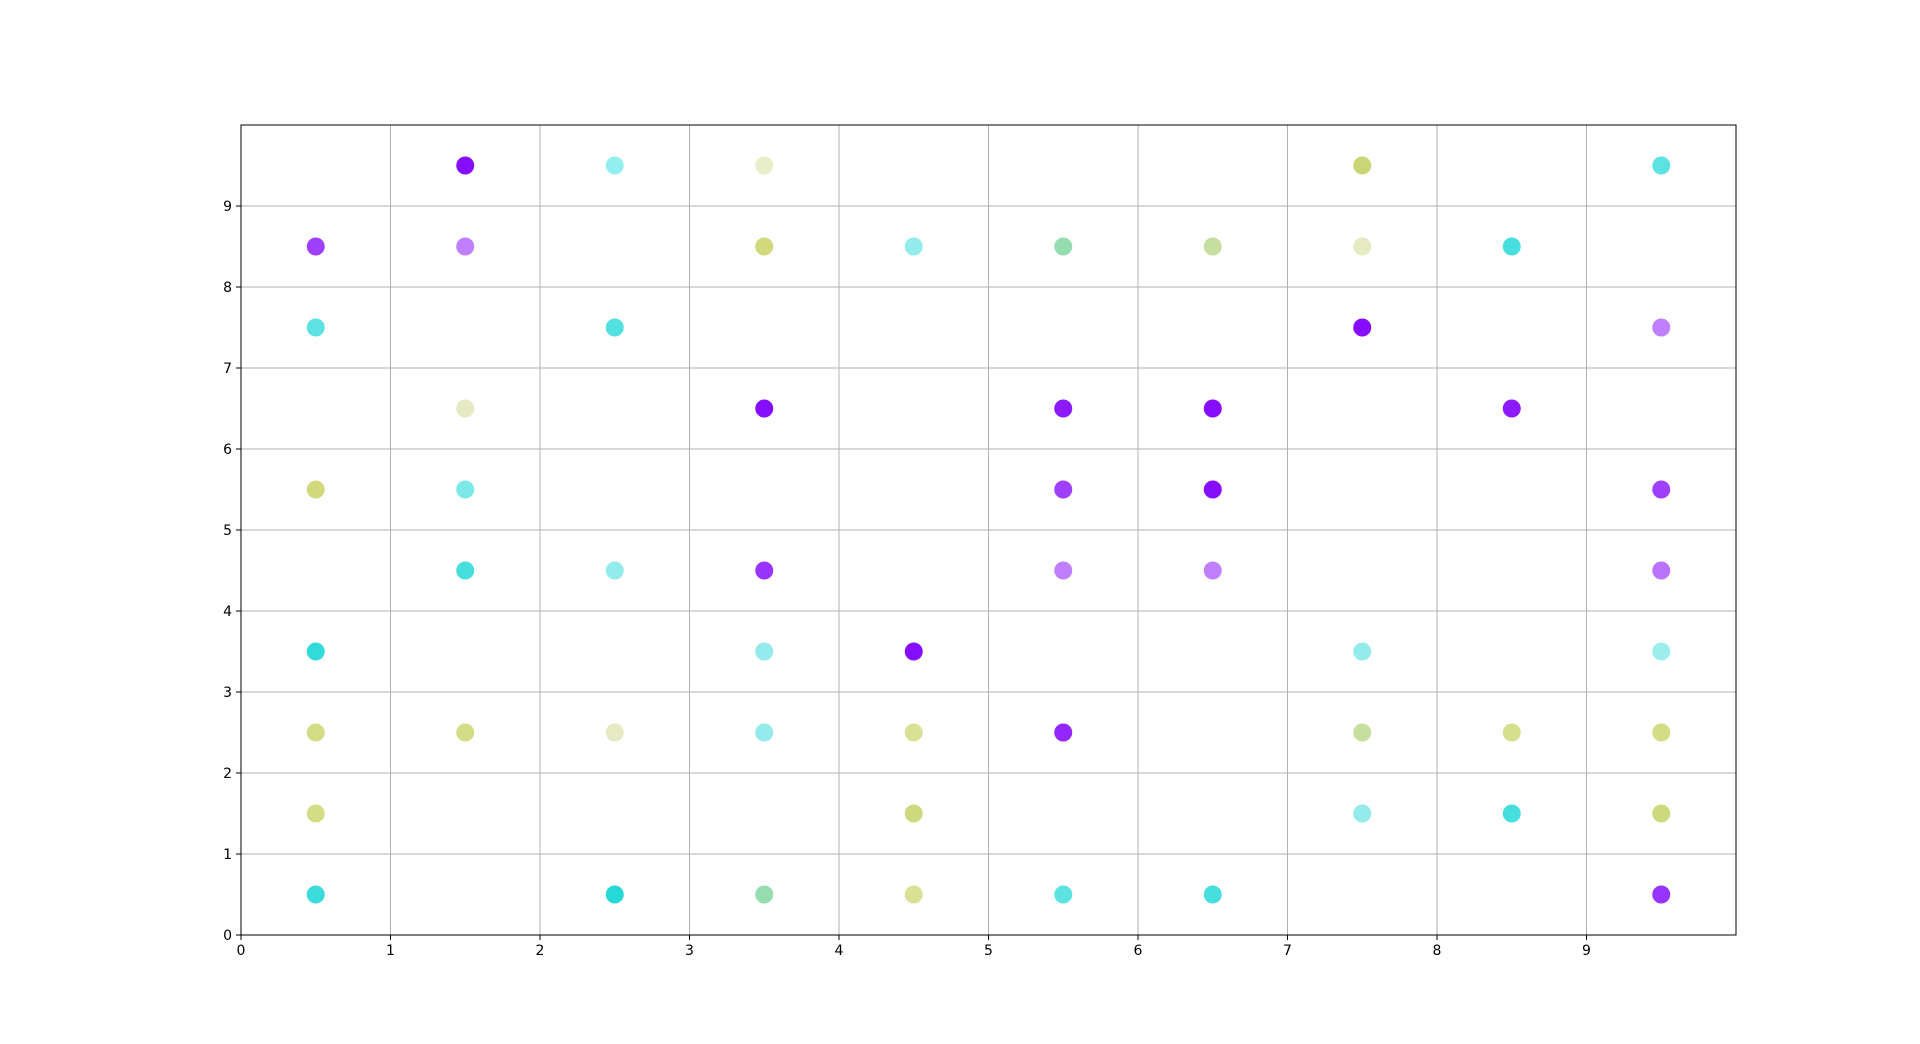  What do you see at coordinates (1287, 951) in the screenshot?
I see `x-tick-label: 7` at bounding box center [1287, 951].